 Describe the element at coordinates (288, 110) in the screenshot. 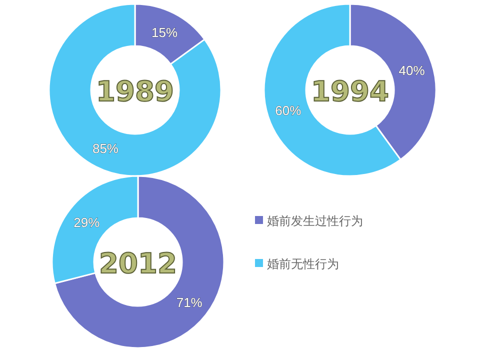

I see `data-label: 60%` at that location.